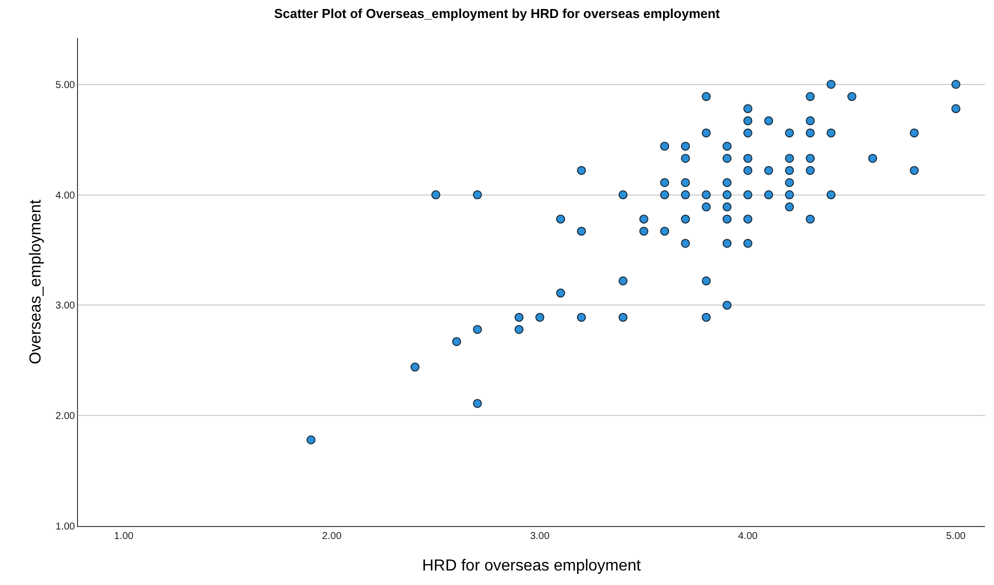 The image size is (994, 585). Describe the element at coordinates (66, 416) in the screenshot. I see `y-tick-label: 2.00` at that location.